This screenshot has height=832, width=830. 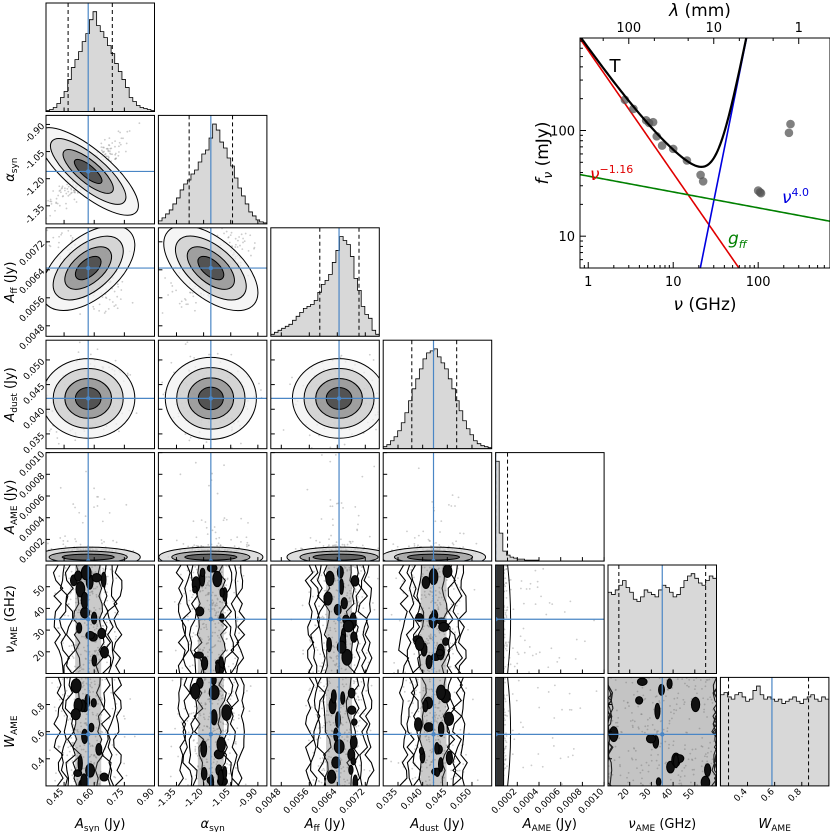 I want to click on y-axis-label-row-3: Adust (Jy), so click(x=11, y=394).